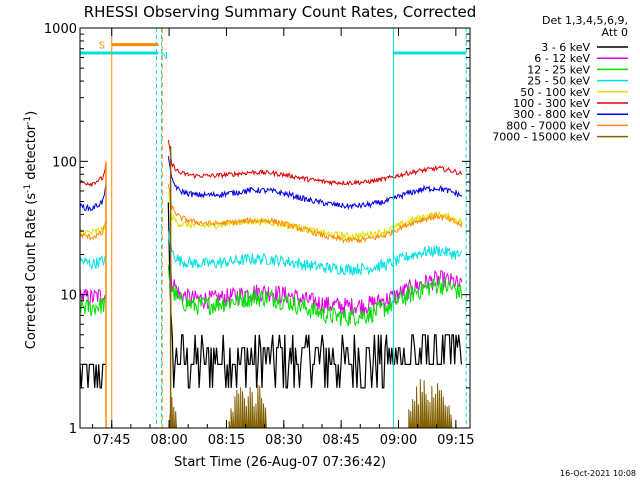  What do you see at coordinates (31, 113) in the screenshot?
I see `y-axis-label-end: )` at bounding box center [31, 113].